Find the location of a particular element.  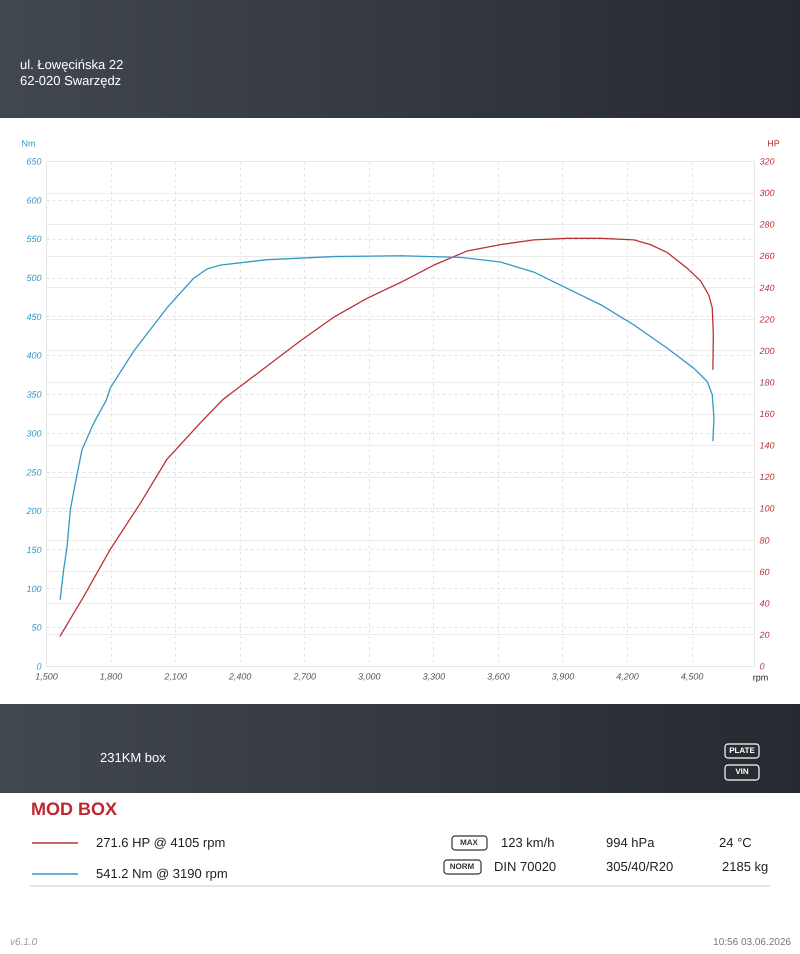

y2-tick-label: 20 is located at coordinates (764, 635).